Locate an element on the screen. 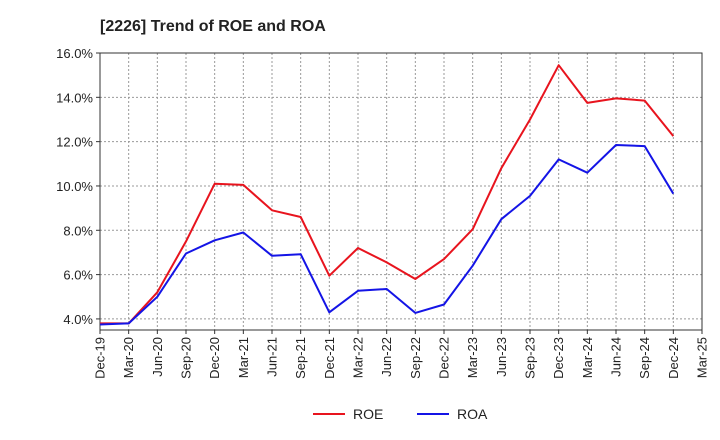 The width and height of the screenshot is (720, 440). chart-title: [2226] Trend of ROE and ROA is located at coordinates (213, 26).